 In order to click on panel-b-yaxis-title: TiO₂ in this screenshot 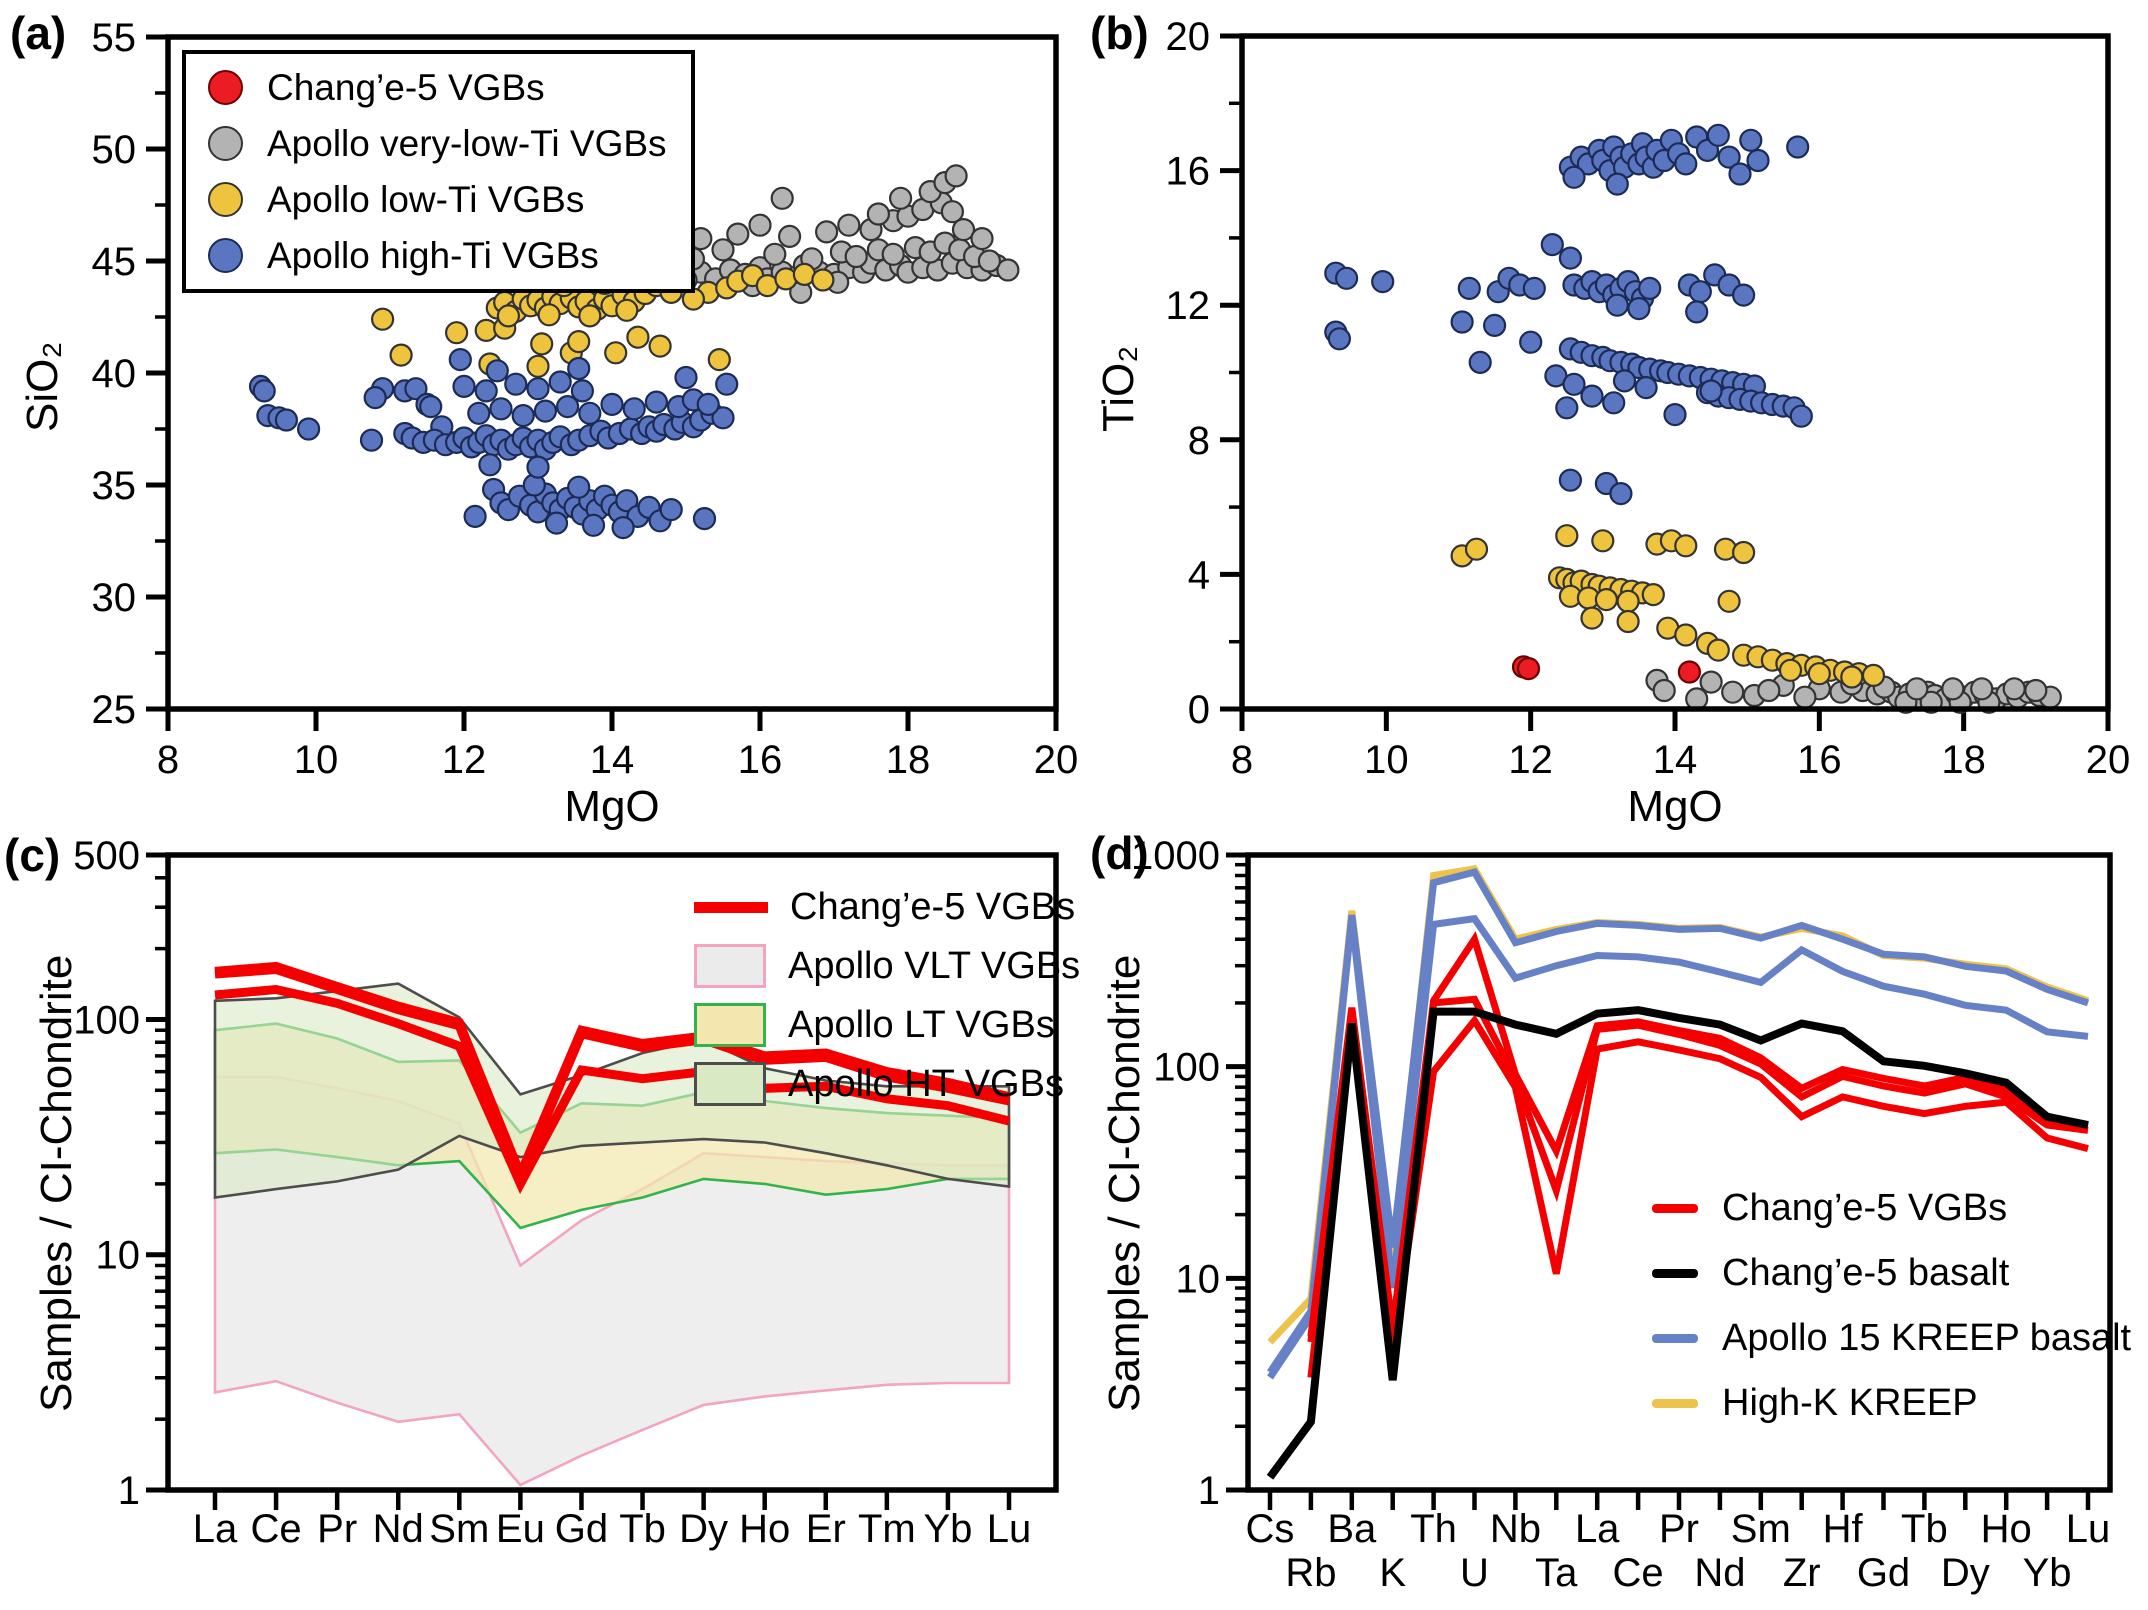, I will do `click(1118, 388)`.